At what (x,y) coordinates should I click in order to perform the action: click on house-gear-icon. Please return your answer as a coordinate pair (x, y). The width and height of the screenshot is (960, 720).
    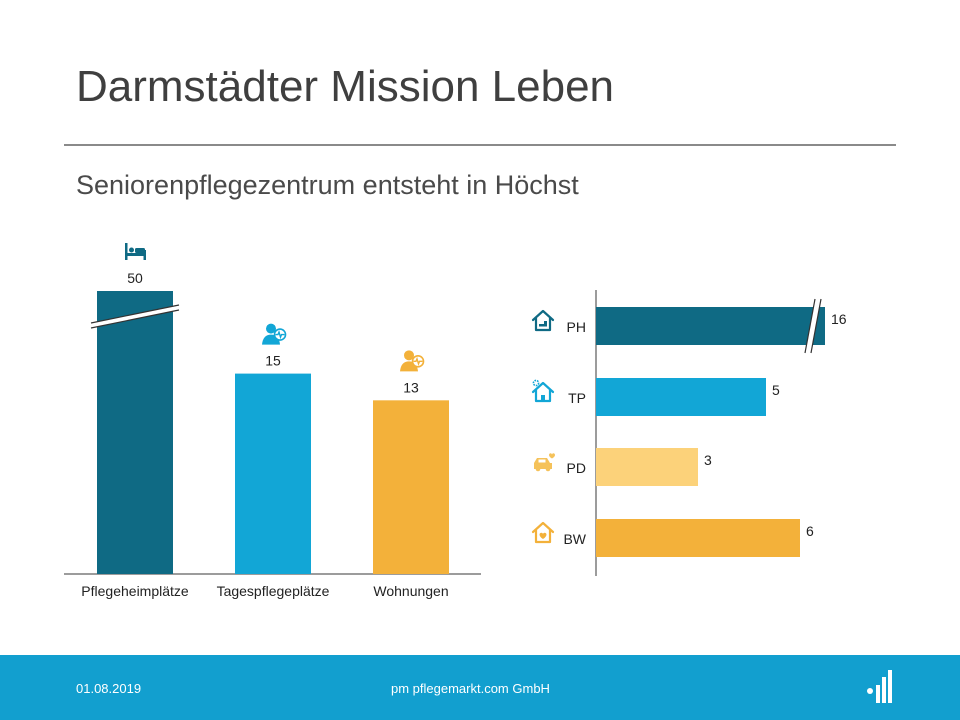
    Looking at the image, I should click on (543, 391).